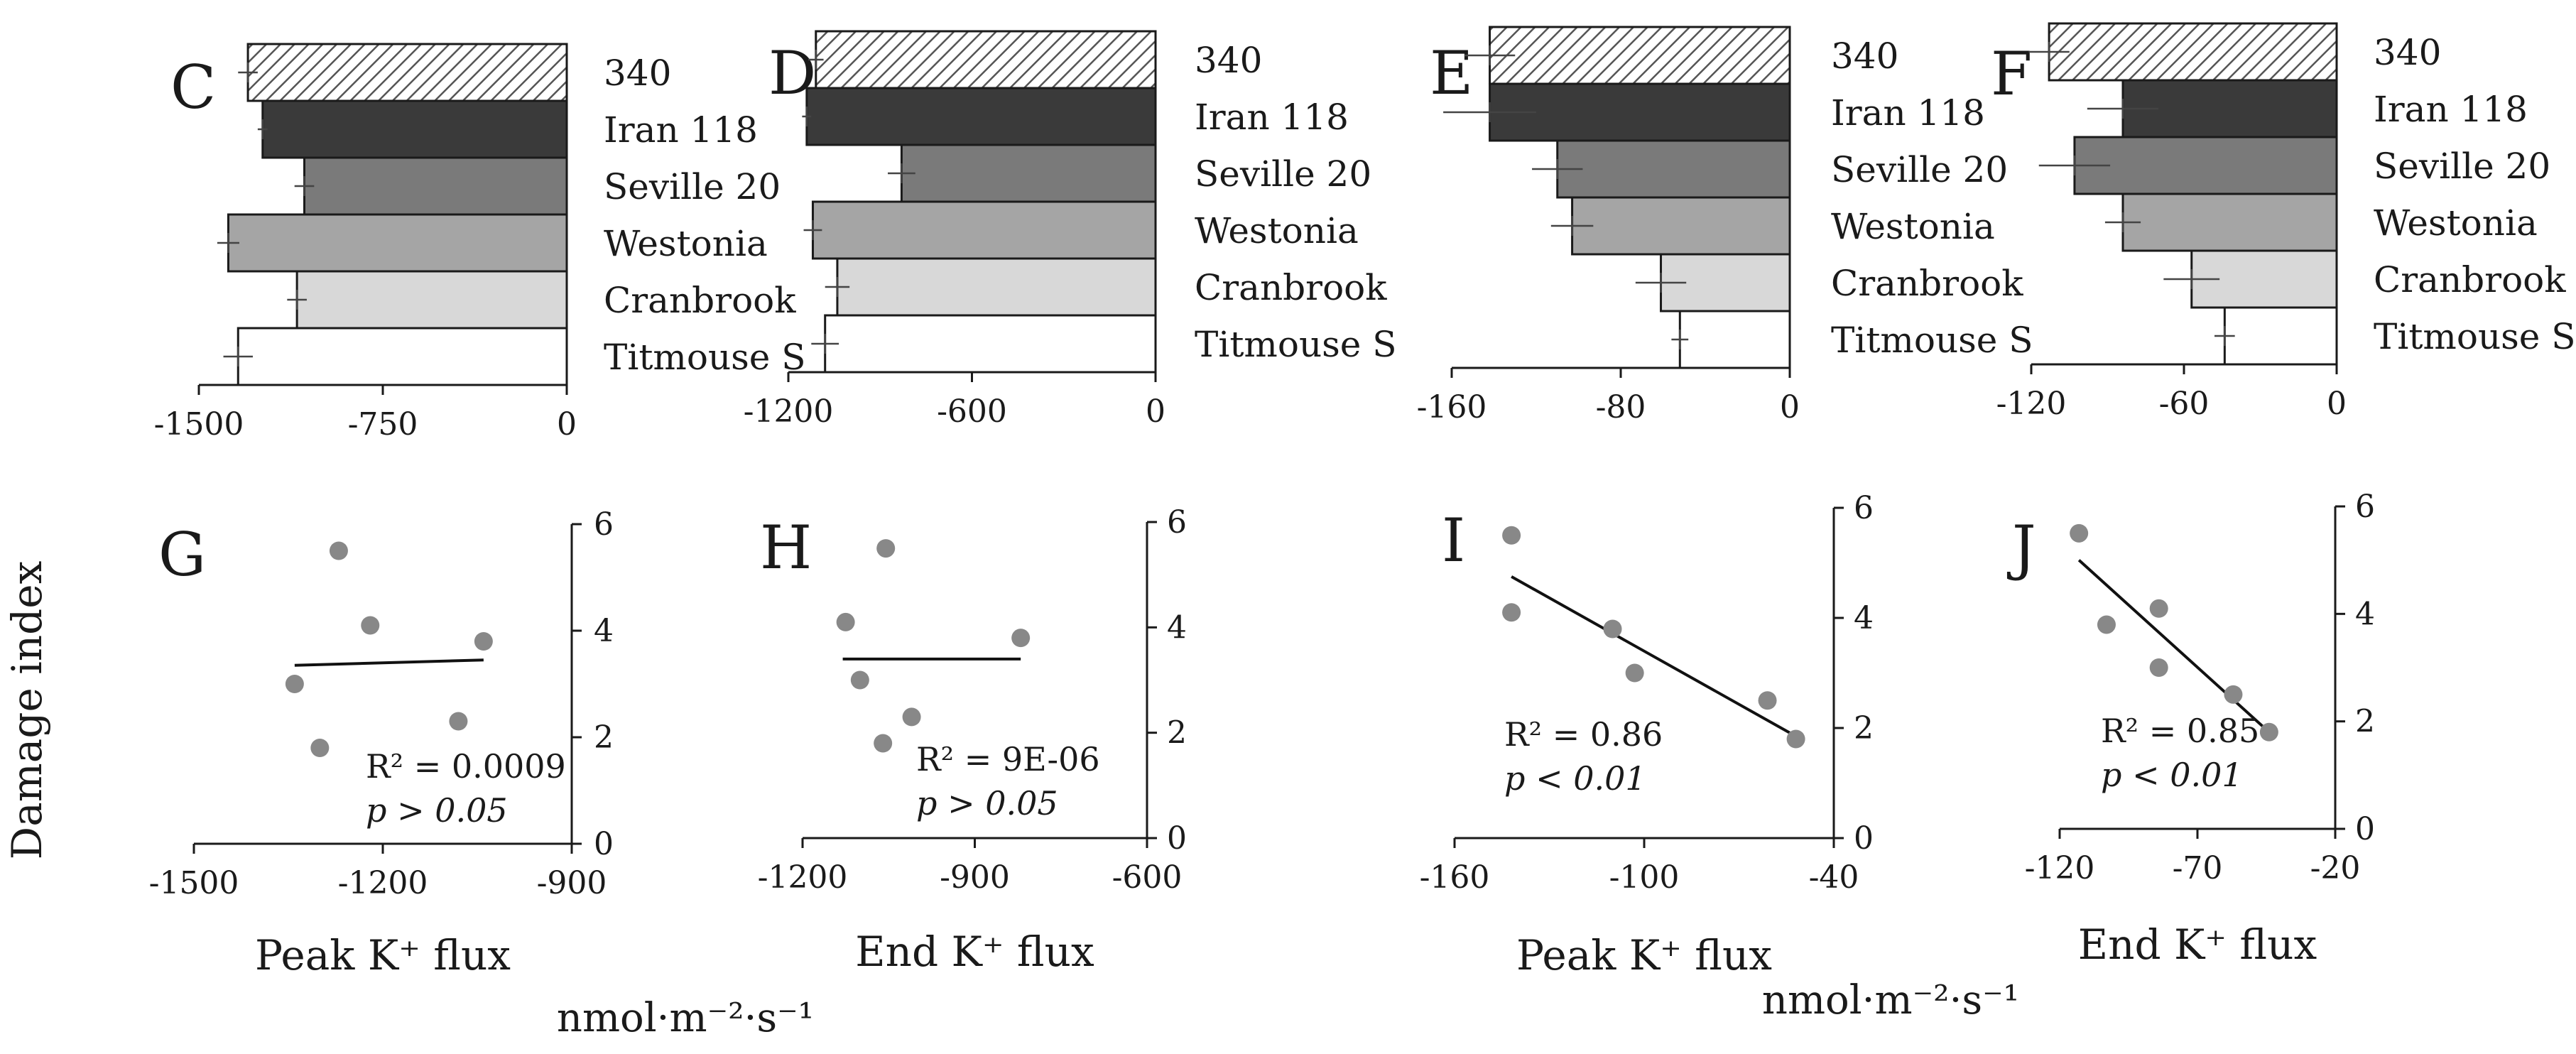 The height and width of the screenshot is (1054, 2576). What do you see at coordinates (572, 883) in the screenshot?
I see `x-tick-label-g: -900` at bounding box center [572, 883].